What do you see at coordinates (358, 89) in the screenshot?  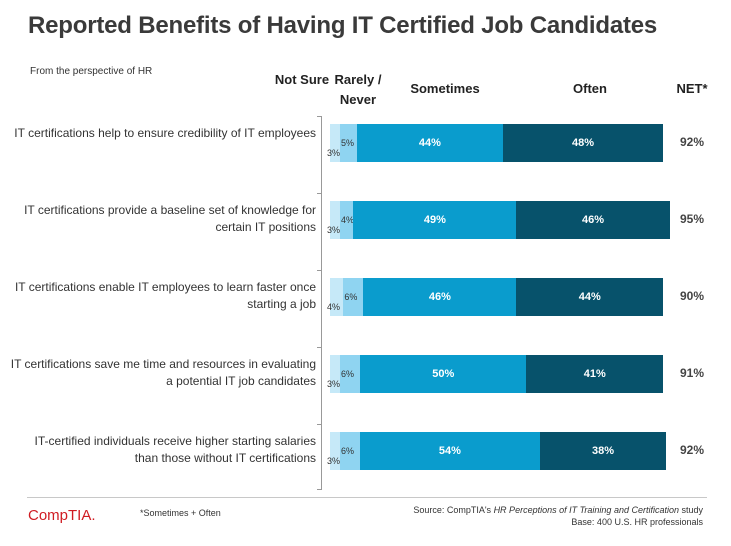 I see `header-rarely-never: Rarely / Never` at bounding box center [358, 89].